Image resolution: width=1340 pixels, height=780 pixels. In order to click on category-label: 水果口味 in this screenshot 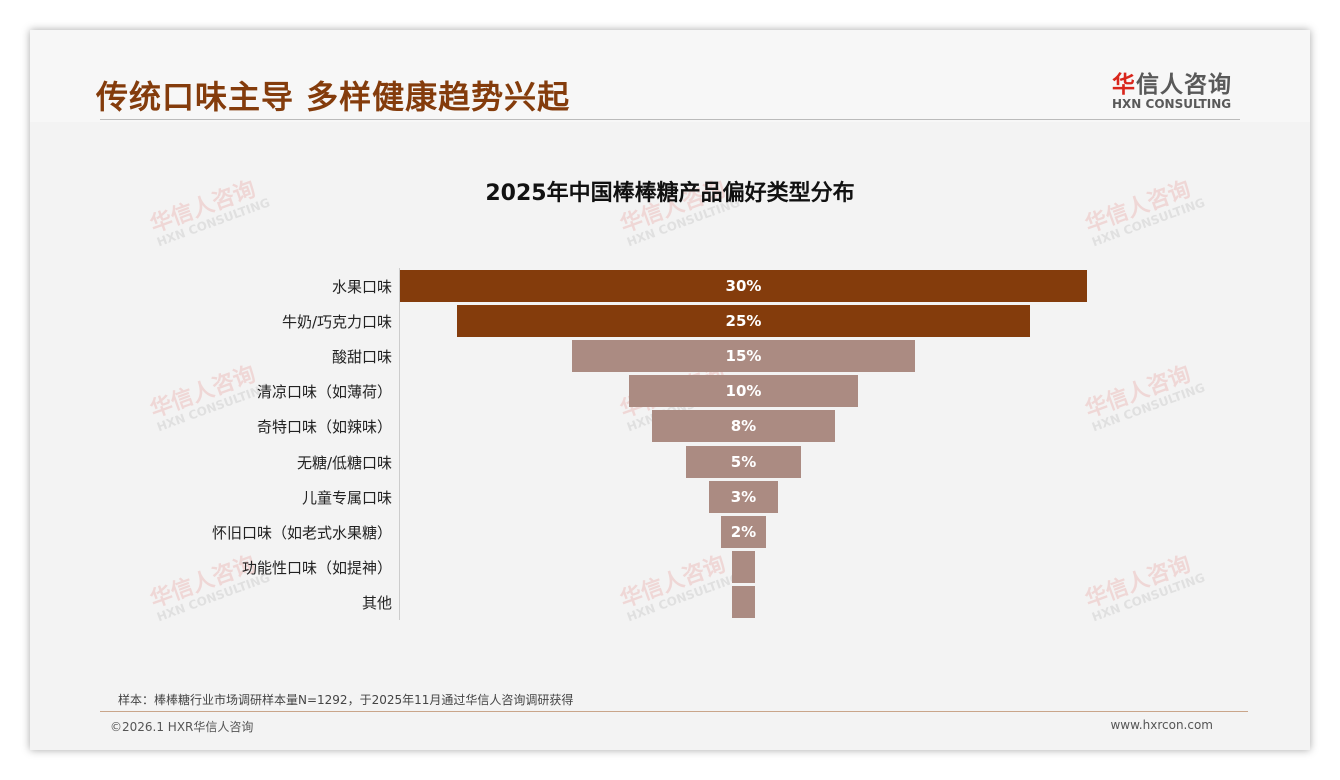, I will do `click(361, 287)`.